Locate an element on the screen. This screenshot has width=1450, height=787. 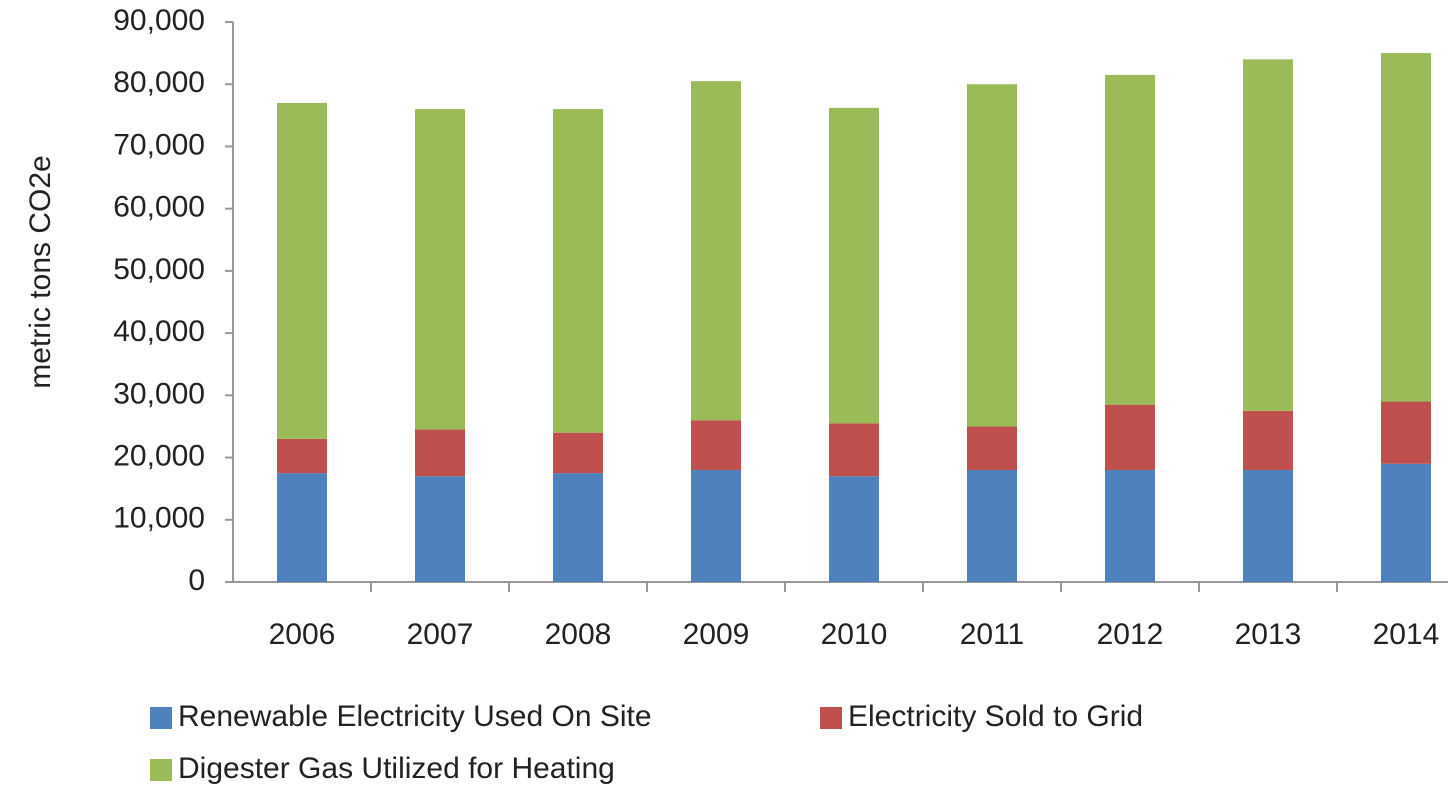
y-tick-label: 90,000 is located at coordinates (159, 20).